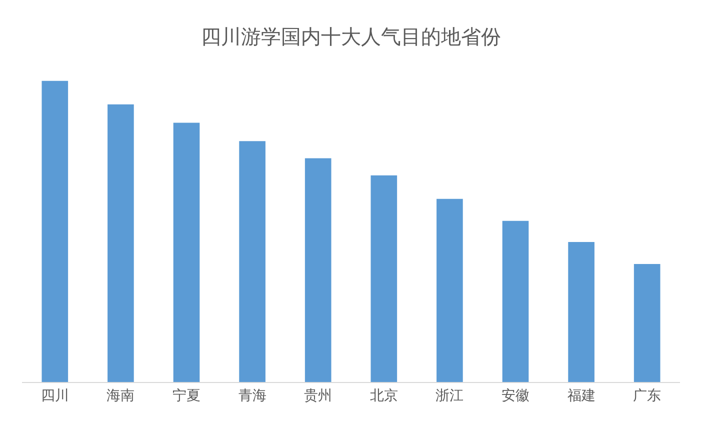 This screenshot has width=702, height=422. What do you see at coordinates (252, 396) in the screenshot?
I see `x-tick-label: 青海` at bounding box center [252, 396].